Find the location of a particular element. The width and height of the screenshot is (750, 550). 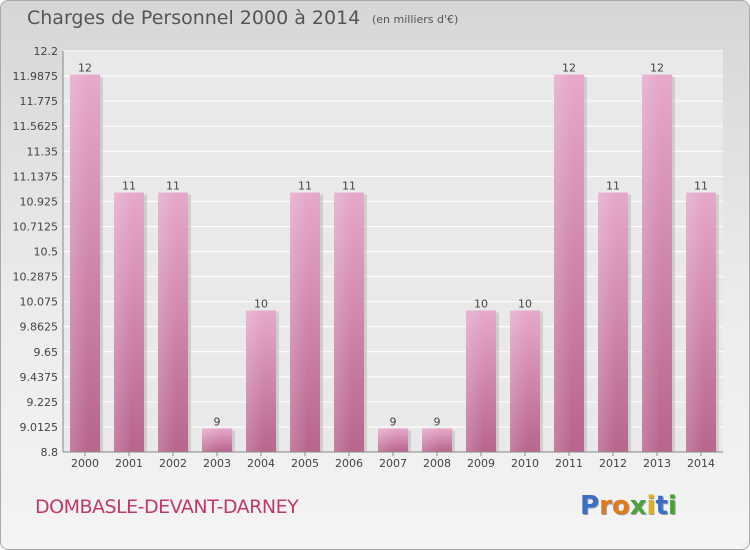

y-tick-label: 10.5 is located at coordinates (46, 252).